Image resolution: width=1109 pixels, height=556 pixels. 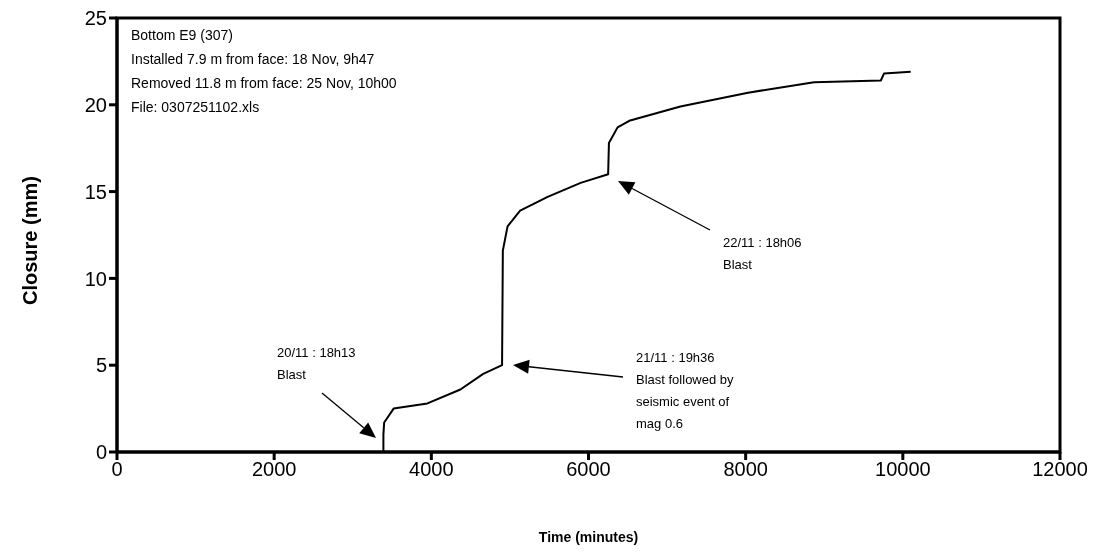 What do you see at coordinates (588, 469) in the screenshot?
I see `x-tick-label: 6000` at bounding box center [588, 469].